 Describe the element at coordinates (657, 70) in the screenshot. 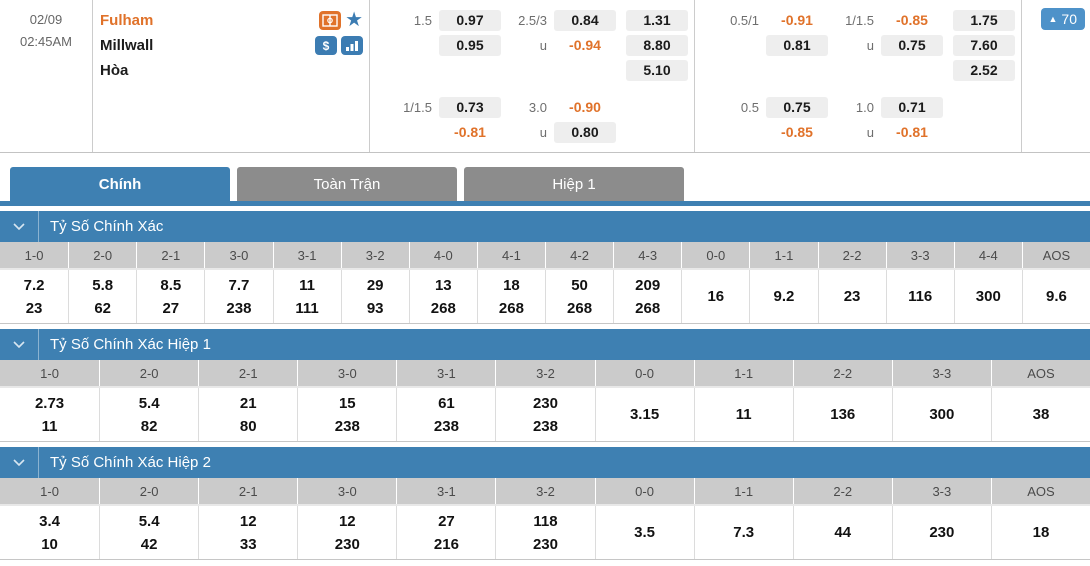

I see `odds-value: 5.10` at that location.